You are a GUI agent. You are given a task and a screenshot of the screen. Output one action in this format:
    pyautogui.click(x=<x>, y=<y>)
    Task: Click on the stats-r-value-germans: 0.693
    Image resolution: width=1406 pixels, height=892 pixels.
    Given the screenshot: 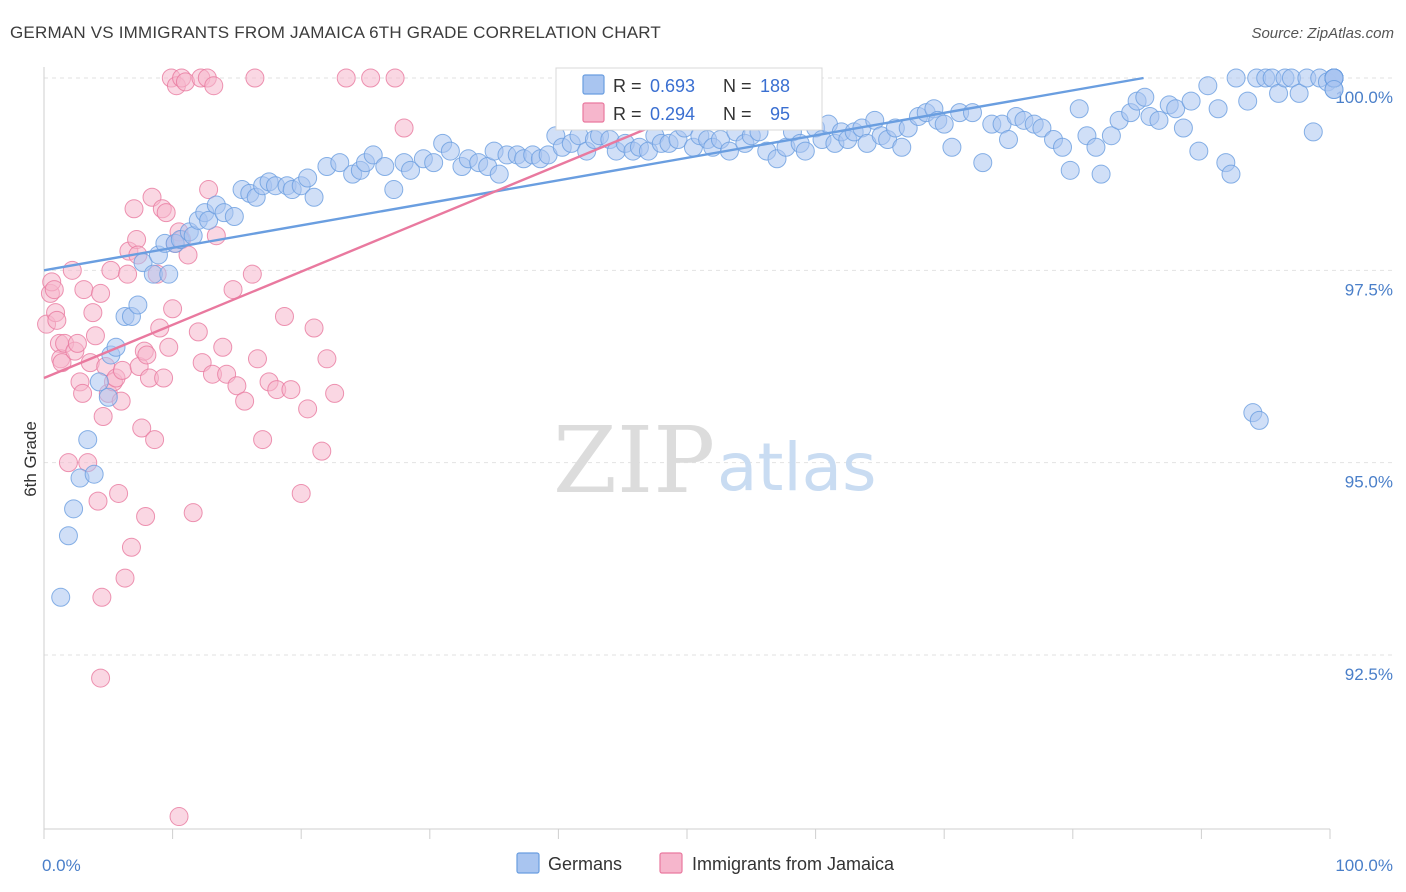 What is the action you would take?
    pyautogui.click(x=672, y=86)
    